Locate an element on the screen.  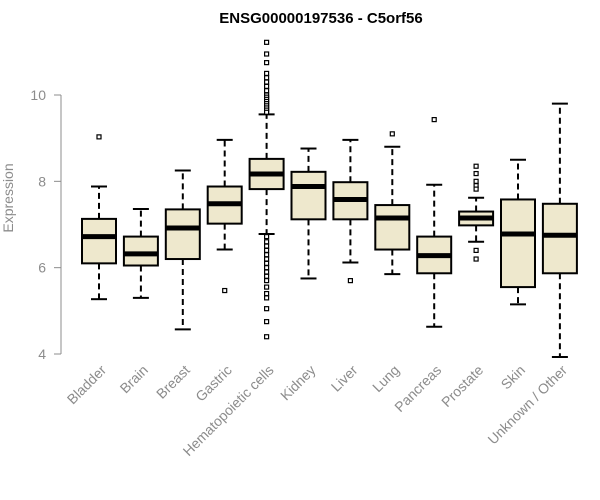
y-tick-label: 10 is located at coordinates (38, 95).